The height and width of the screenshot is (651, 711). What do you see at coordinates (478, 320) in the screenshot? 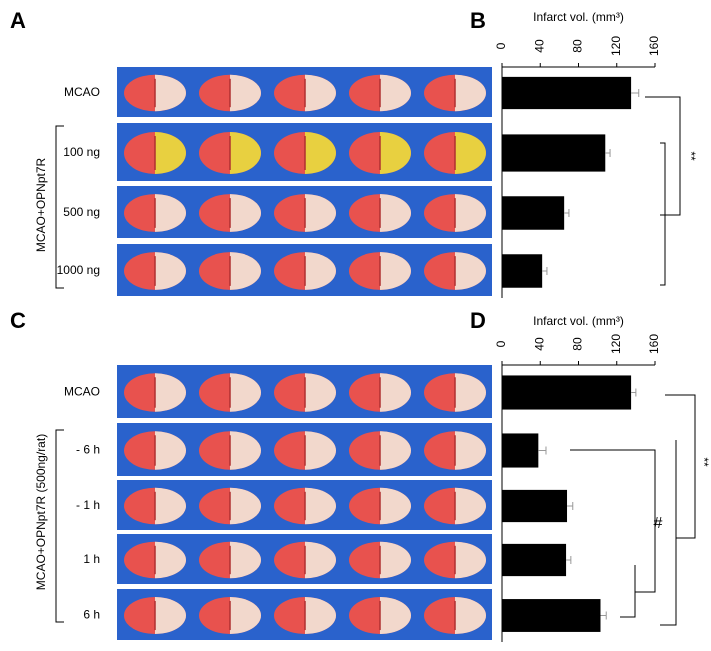
I see `panel-letter: D` at bounding box center [478, 320].